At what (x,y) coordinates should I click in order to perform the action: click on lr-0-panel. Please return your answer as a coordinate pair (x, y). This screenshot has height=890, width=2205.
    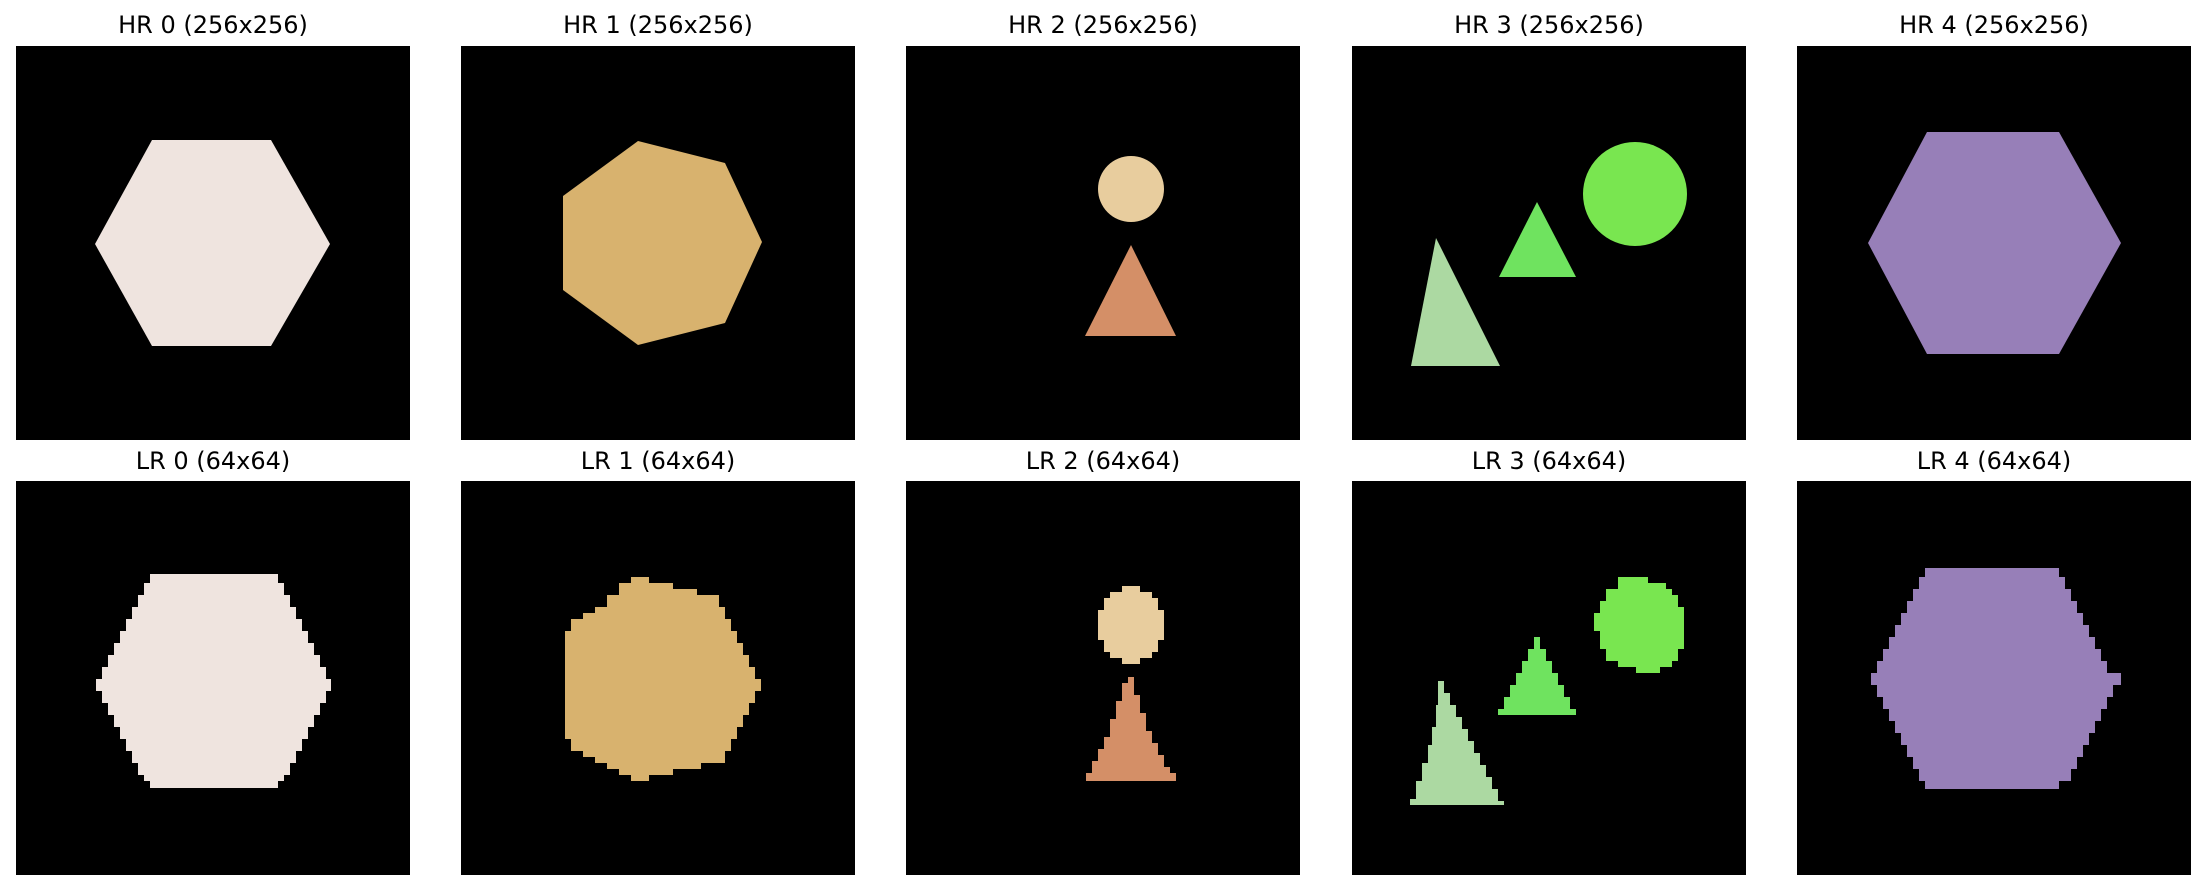
    Looking at the image, I should click on (213, 678).